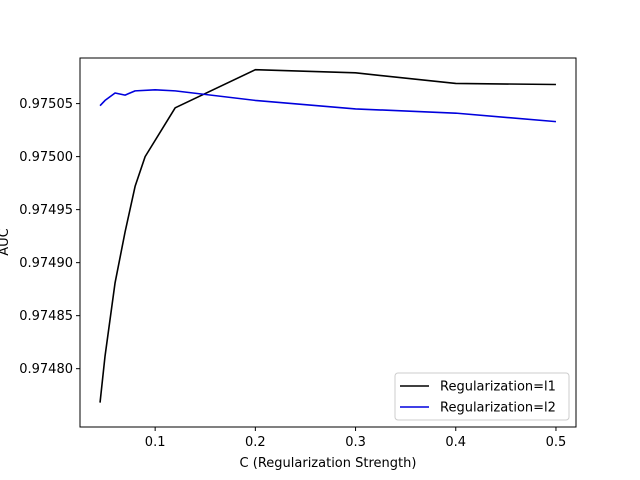 The image size is (640, 480). I want to click on y-axis-label: AUC, so click(6, 242).